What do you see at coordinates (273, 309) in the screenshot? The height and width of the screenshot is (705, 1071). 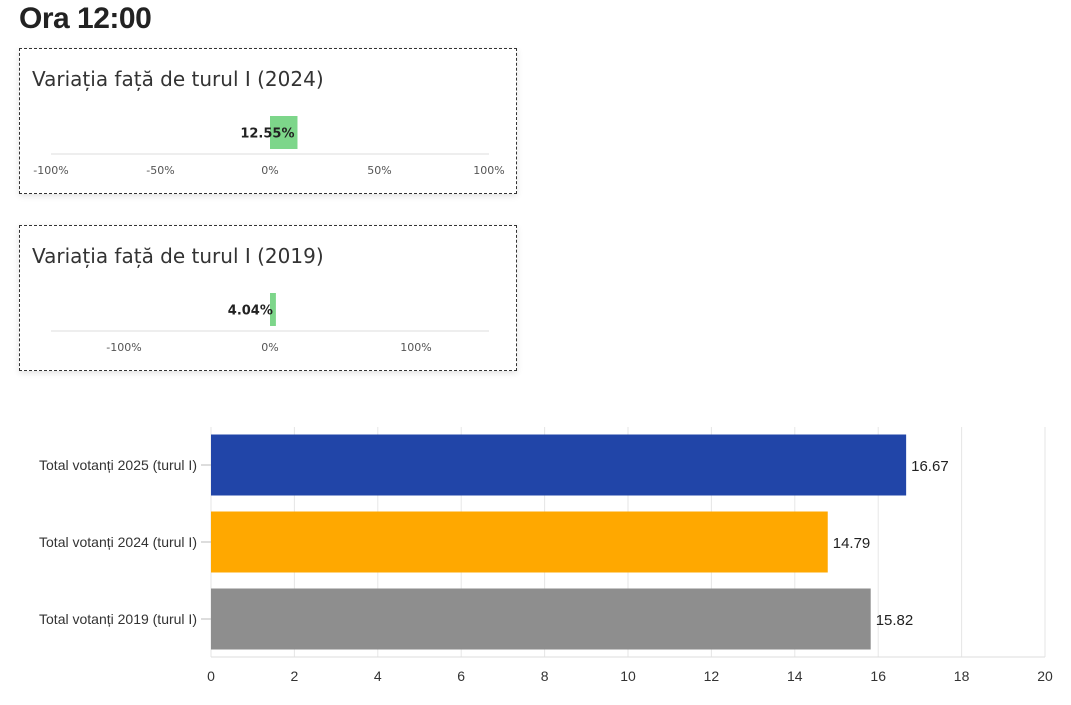 I see `variation-2019-bar` at bounding box center [273, 309].